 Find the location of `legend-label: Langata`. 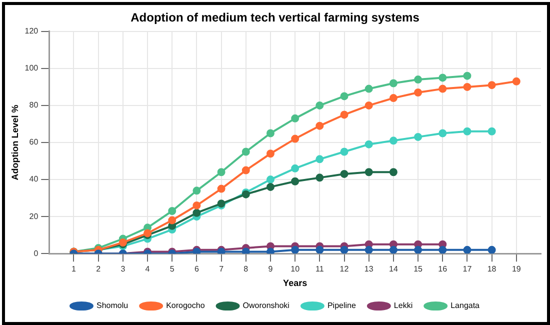

legend-label: Langata is located at coordinates (465, 305).